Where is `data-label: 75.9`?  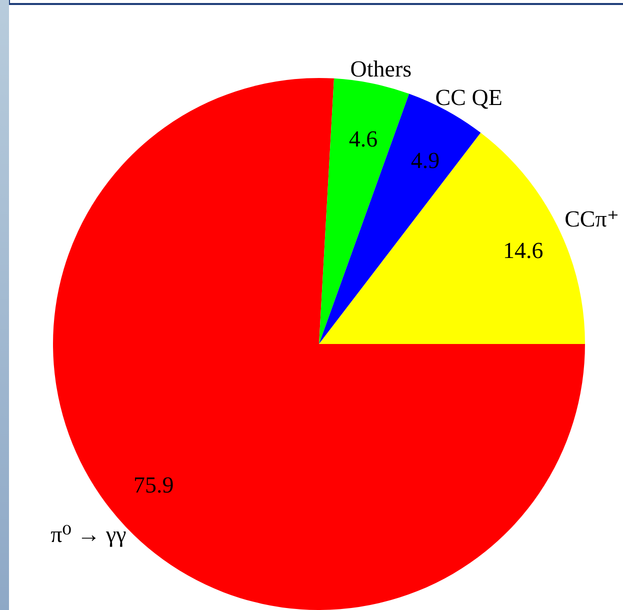 data-label: 75.9 is located at coordinates (153, 485).